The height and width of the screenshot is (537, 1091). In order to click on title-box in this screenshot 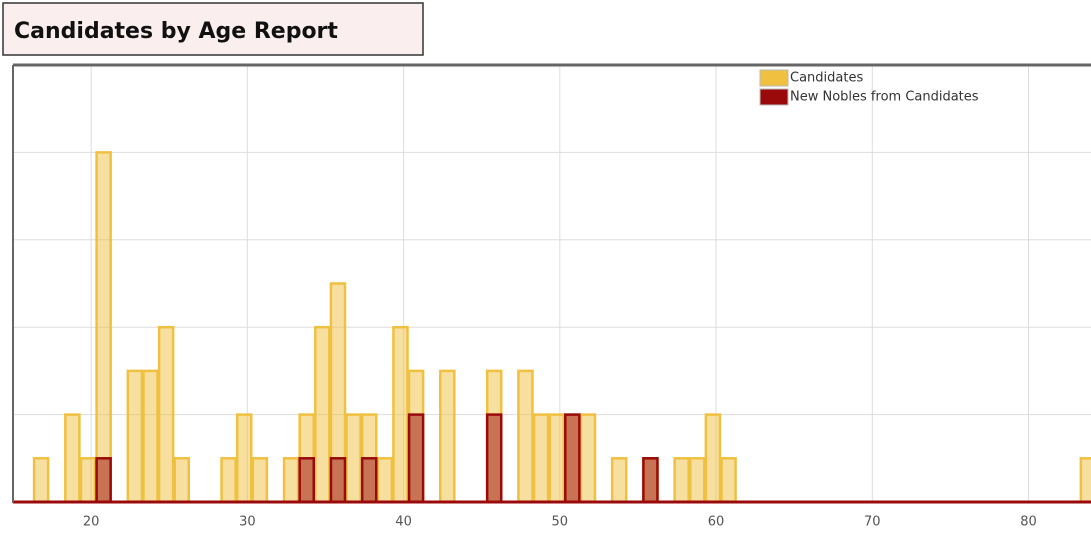, I will do `click(213, 29)`.